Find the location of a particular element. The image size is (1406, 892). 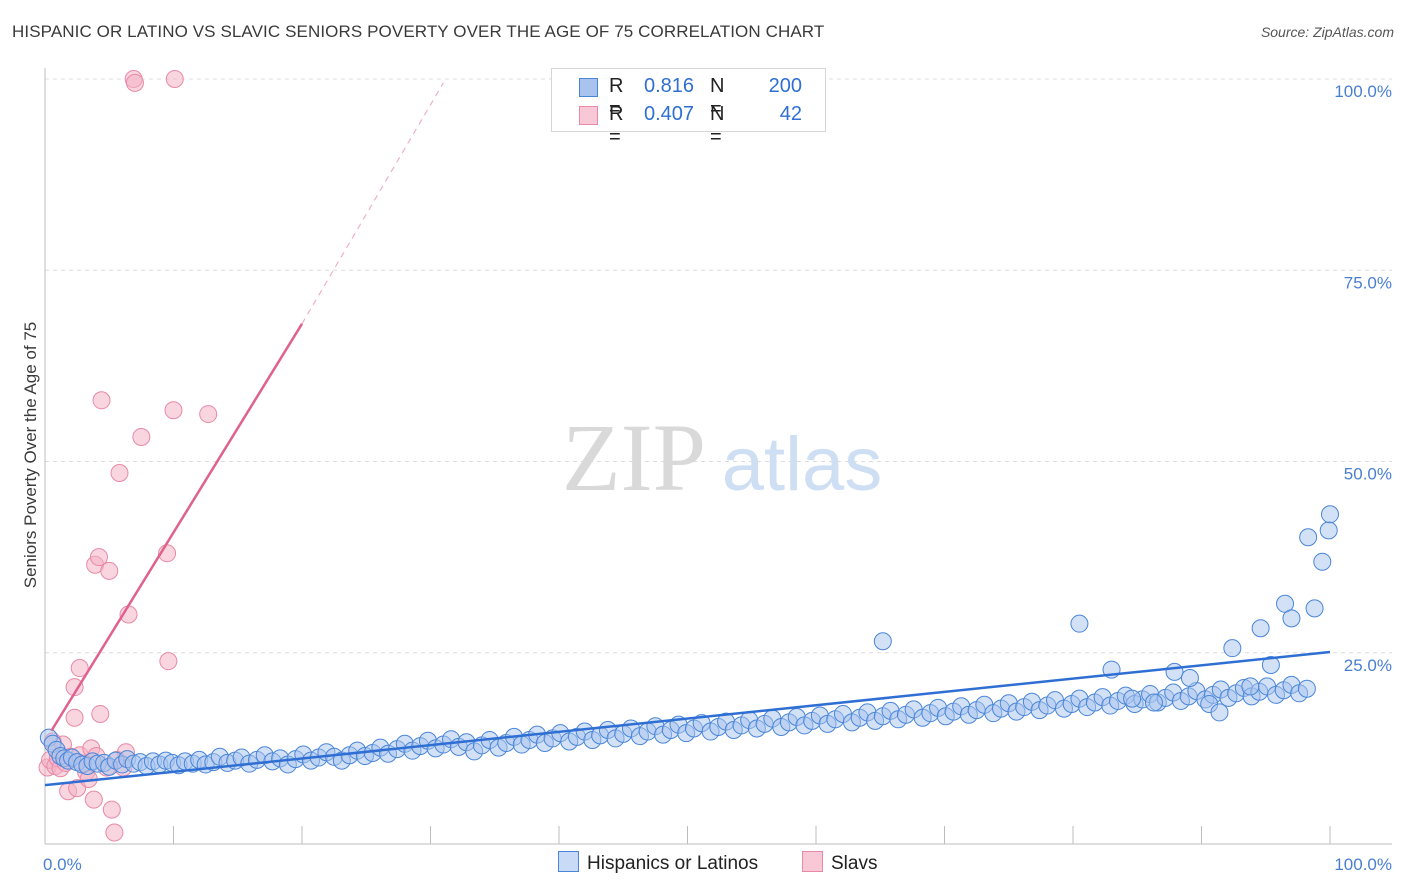

legend-r-value: 0.816 is located at coordinates (669, 86).